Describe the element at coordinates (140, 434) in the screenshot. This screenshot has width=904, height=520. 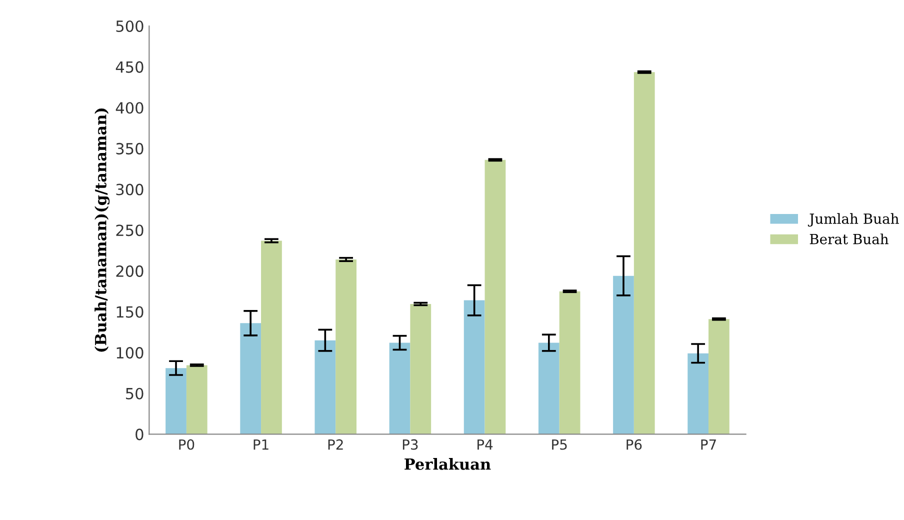
I see `y-tick-label: 0` at that location.